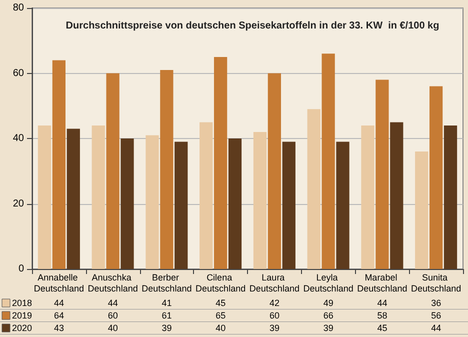 This screenshot has width=468, height=337. Describe the element at coordinates (167, 303) in the screenshot. I see `data-label: 41` at that location.